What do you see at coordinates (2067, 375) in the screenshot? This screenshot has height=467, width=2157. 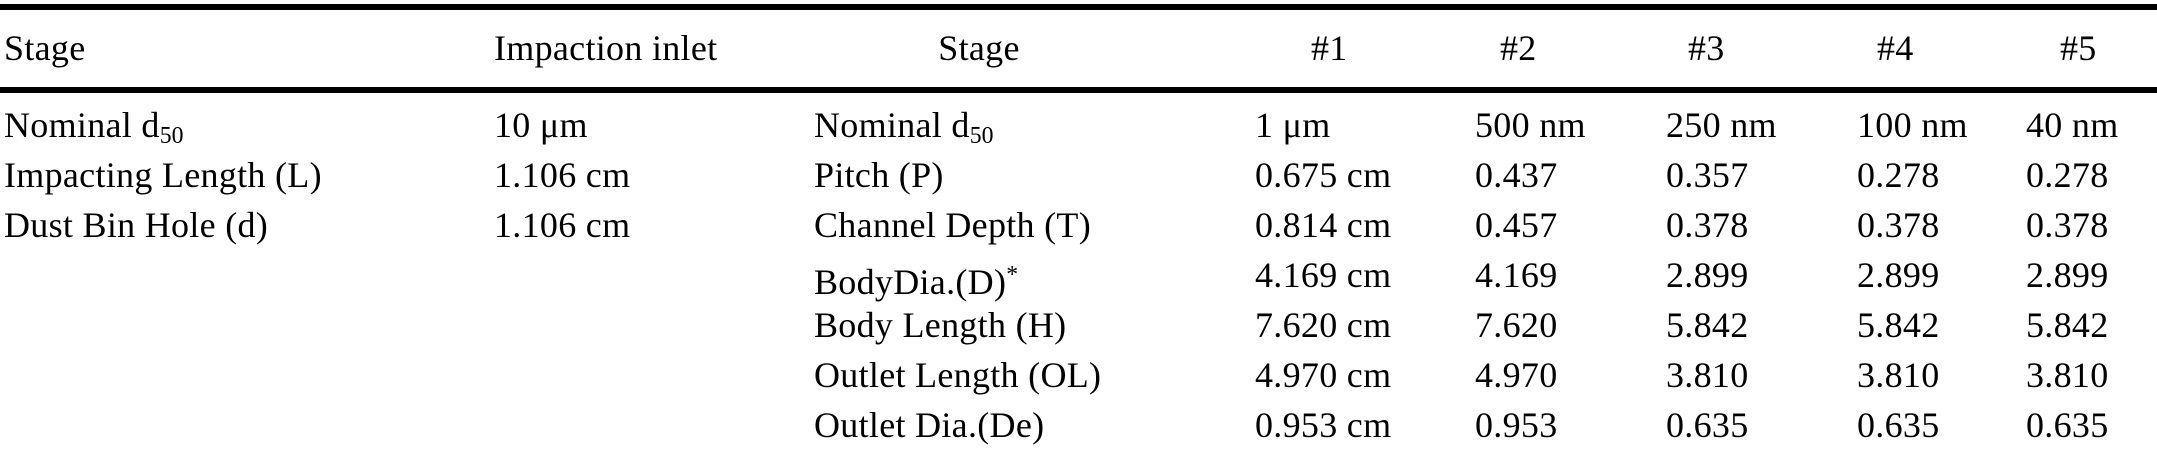 I see `stage5-value: 3.810` at bounding box center [2067, 375].